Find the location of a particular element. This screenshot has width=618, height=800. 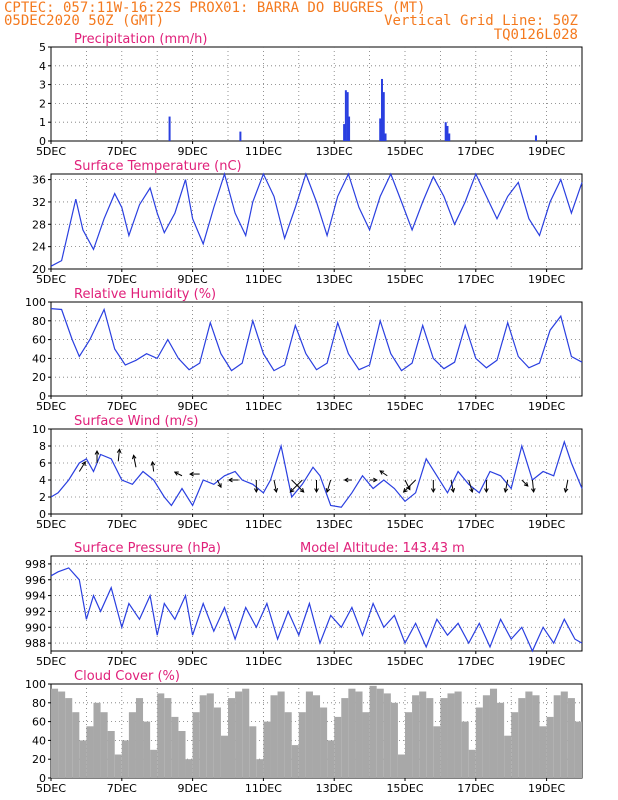

y-tick-label: 32 is located at coordinates (39, 202).